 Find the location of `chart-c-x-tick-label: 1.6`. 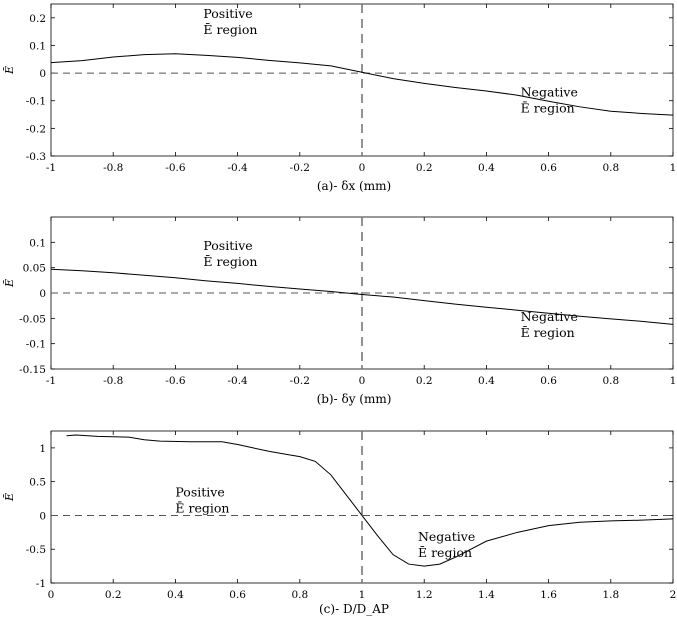

chart-c-x-tick-label: 1.6 is located at coordinates (548, 595).